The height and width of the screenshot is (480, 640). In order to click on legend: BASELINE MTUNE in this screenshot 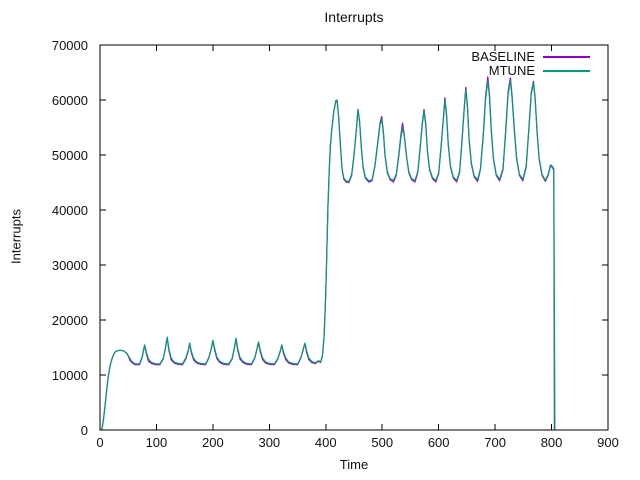, I will do `click(530, 63)`.